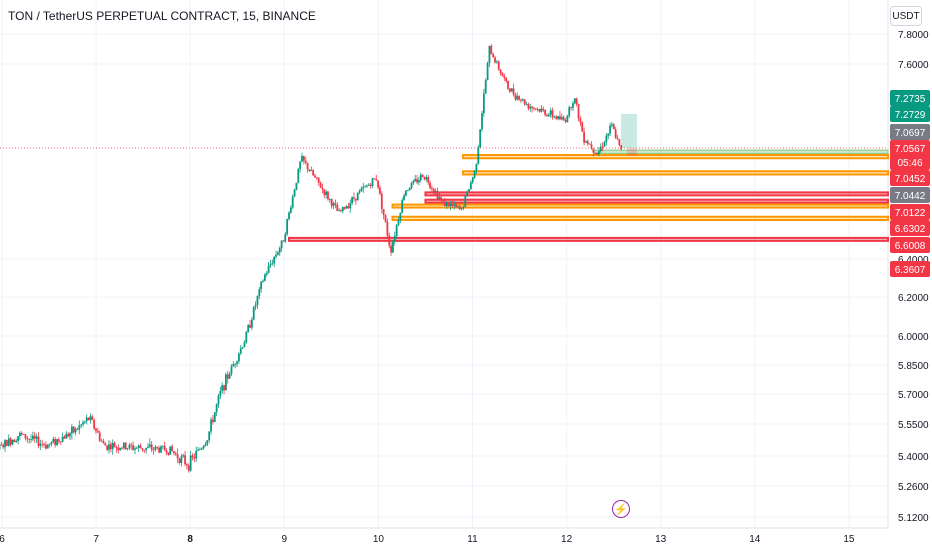 This screenshot has height=550, width=932. Describe the element at coordinates (96, 539) in the screenshot. I see `x-tick-label: 7` at that location.